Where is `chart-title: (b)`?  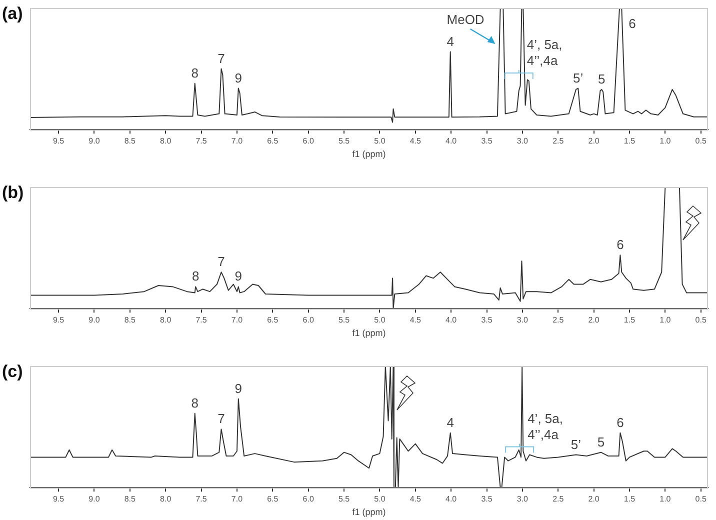
chart-title: (b) is located at coordinates (13, 193).